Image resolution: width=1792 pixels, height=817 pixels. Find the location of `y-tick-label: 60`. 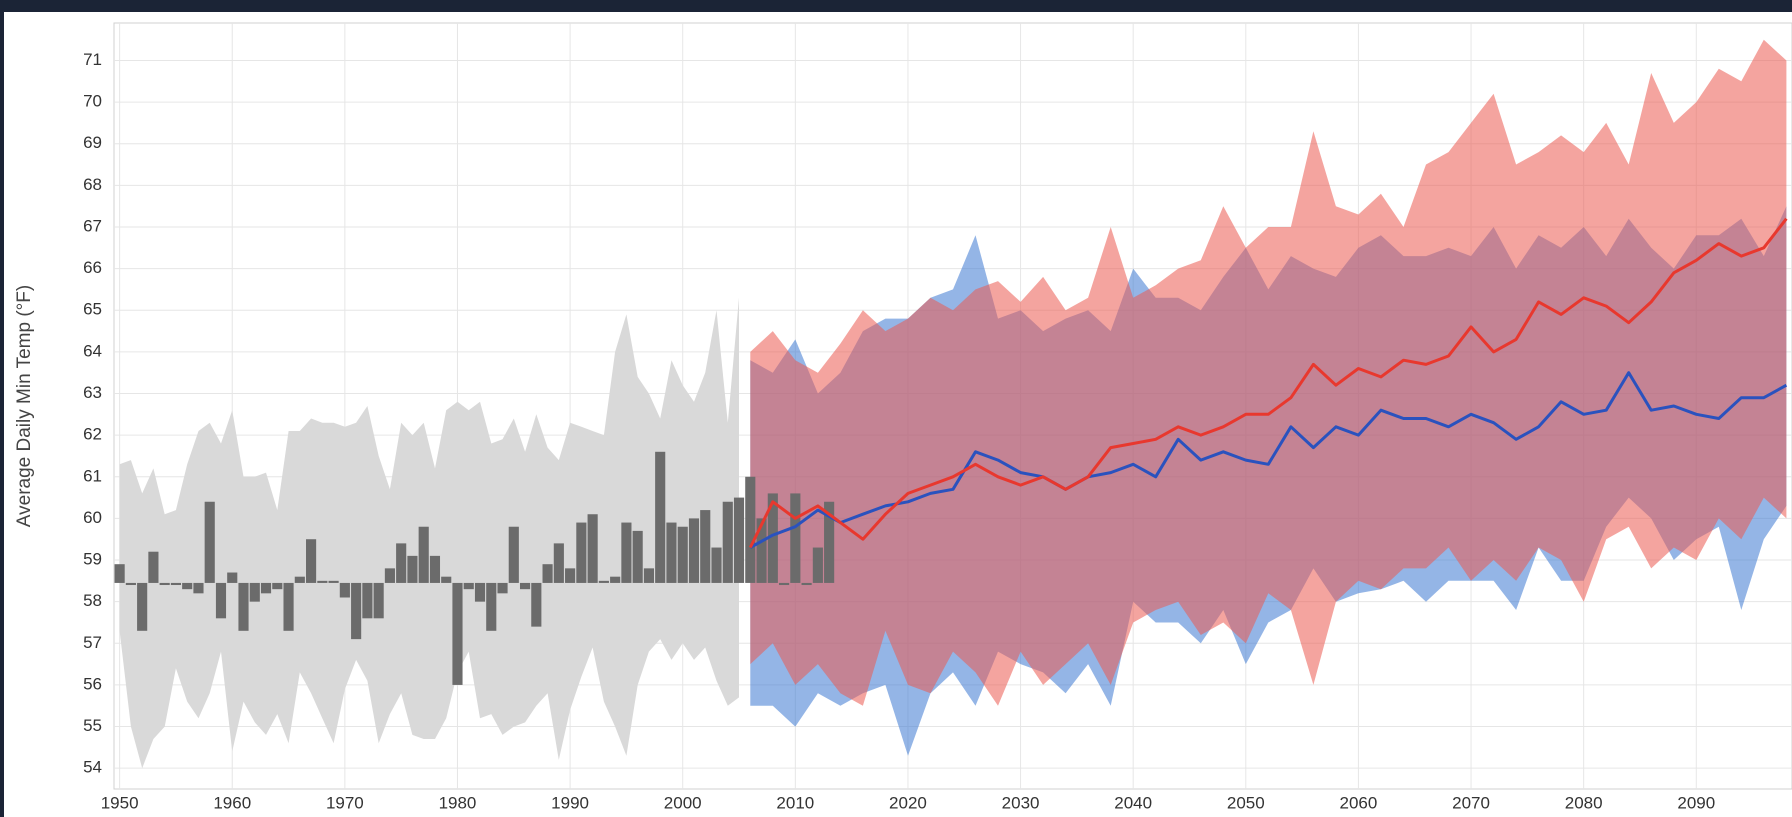

y-tick-label: 60 is located at coordinates (92, 517).